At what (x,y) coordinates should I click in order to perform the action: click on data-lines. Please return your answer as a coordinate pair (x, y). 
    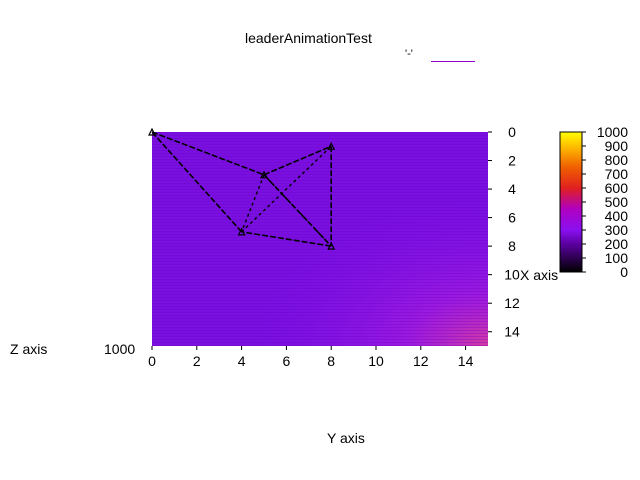
    Looking at the image, I should click on (242, 188).